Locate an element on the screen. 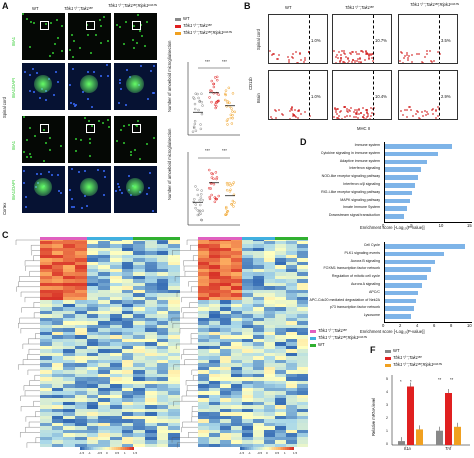 This screenshot has height=458, width=474. flow-percent: 10.7% is located at coordinates (381, 40).